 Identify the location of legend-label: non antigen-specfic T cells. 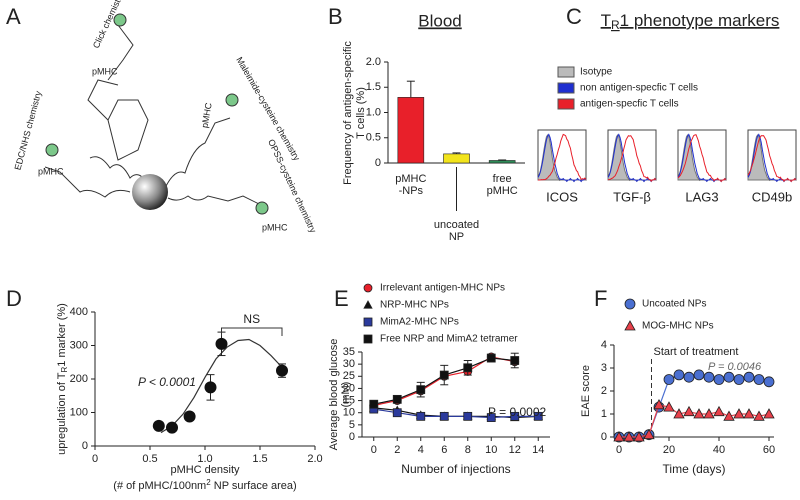
(639, 88).